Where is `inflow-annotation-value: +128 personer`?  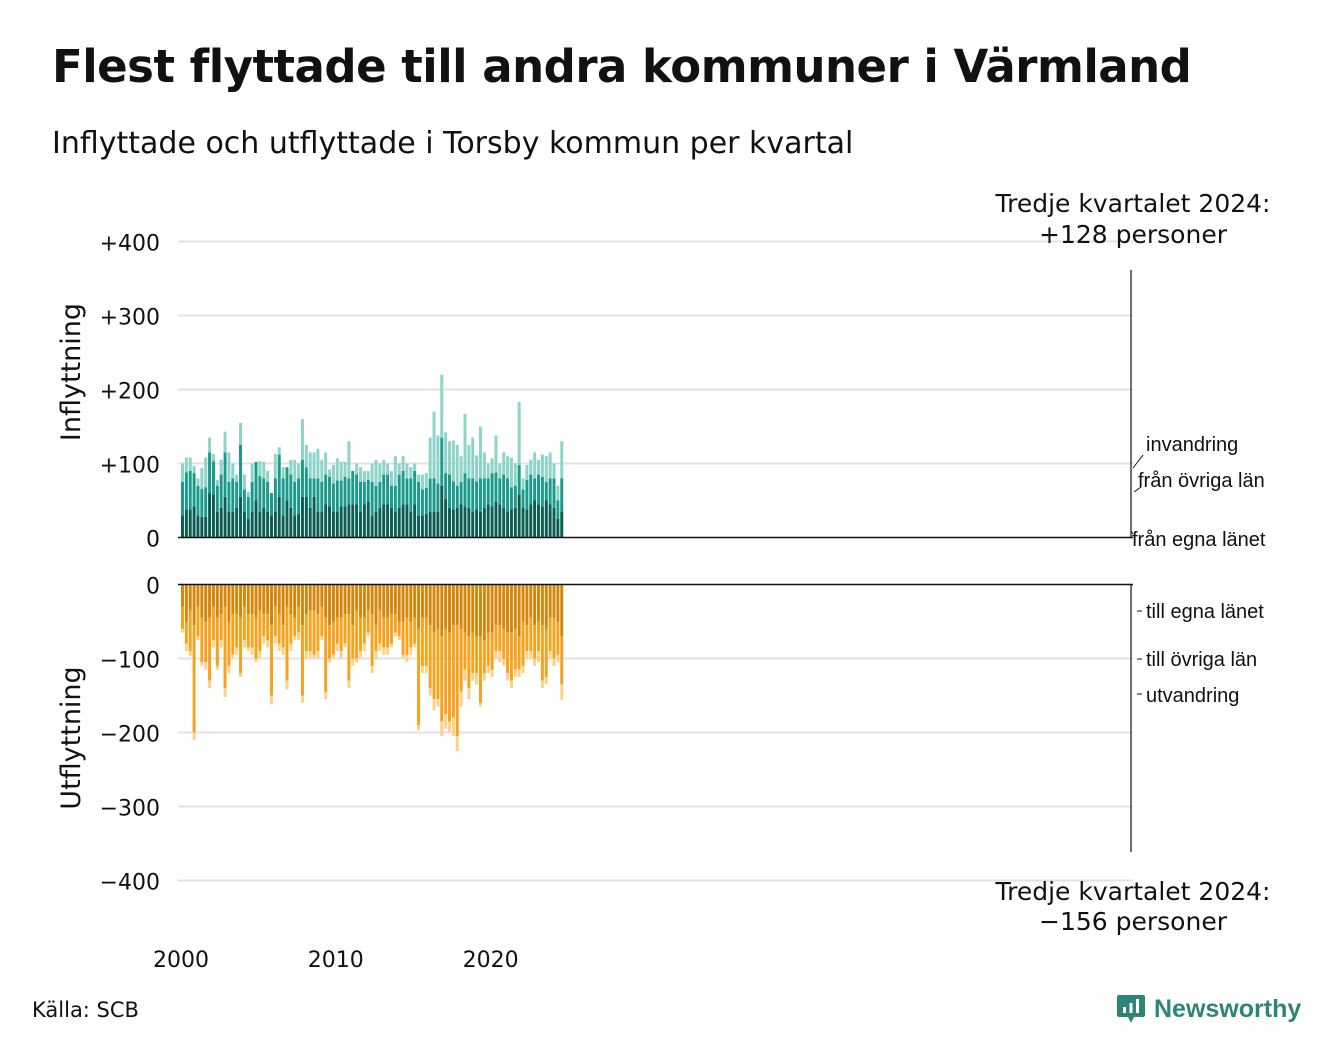 inflow-annotation-value: +128 personer is located at coordinates (1133, 234).